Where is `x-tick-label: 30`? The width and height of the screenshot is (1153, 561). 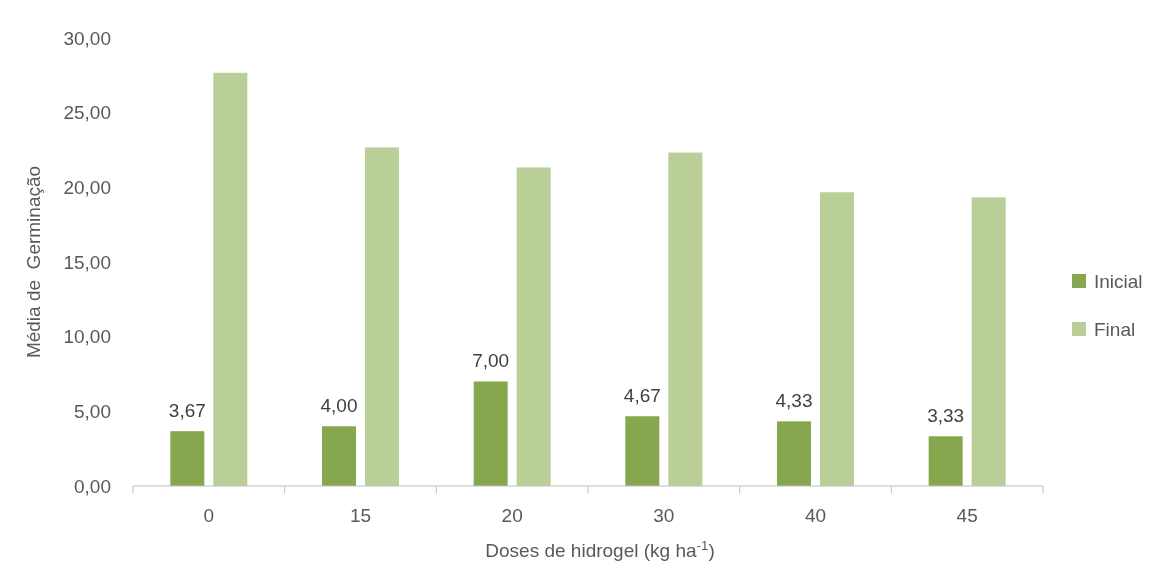 x-tick-label: 30 is located at coordinates (664, 515).